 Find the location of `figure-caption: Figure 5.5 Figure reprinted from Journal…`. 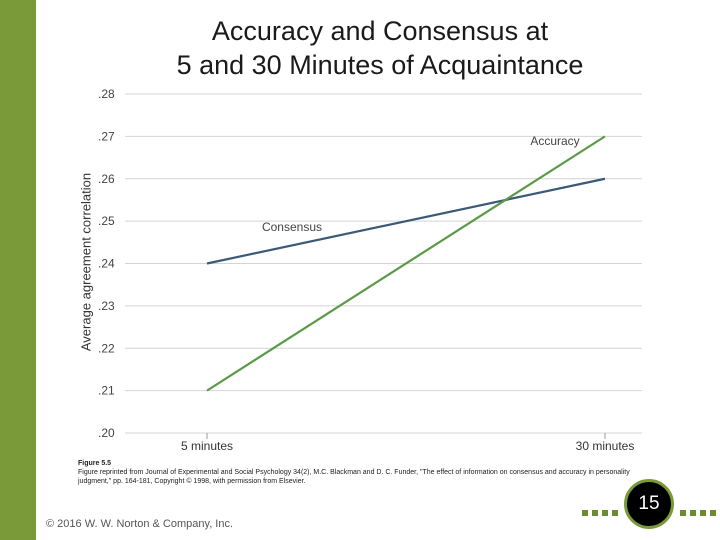

figure-caption: Figure 5.5 Figure reprinted from Journal… is located at coordinates (358, 472).